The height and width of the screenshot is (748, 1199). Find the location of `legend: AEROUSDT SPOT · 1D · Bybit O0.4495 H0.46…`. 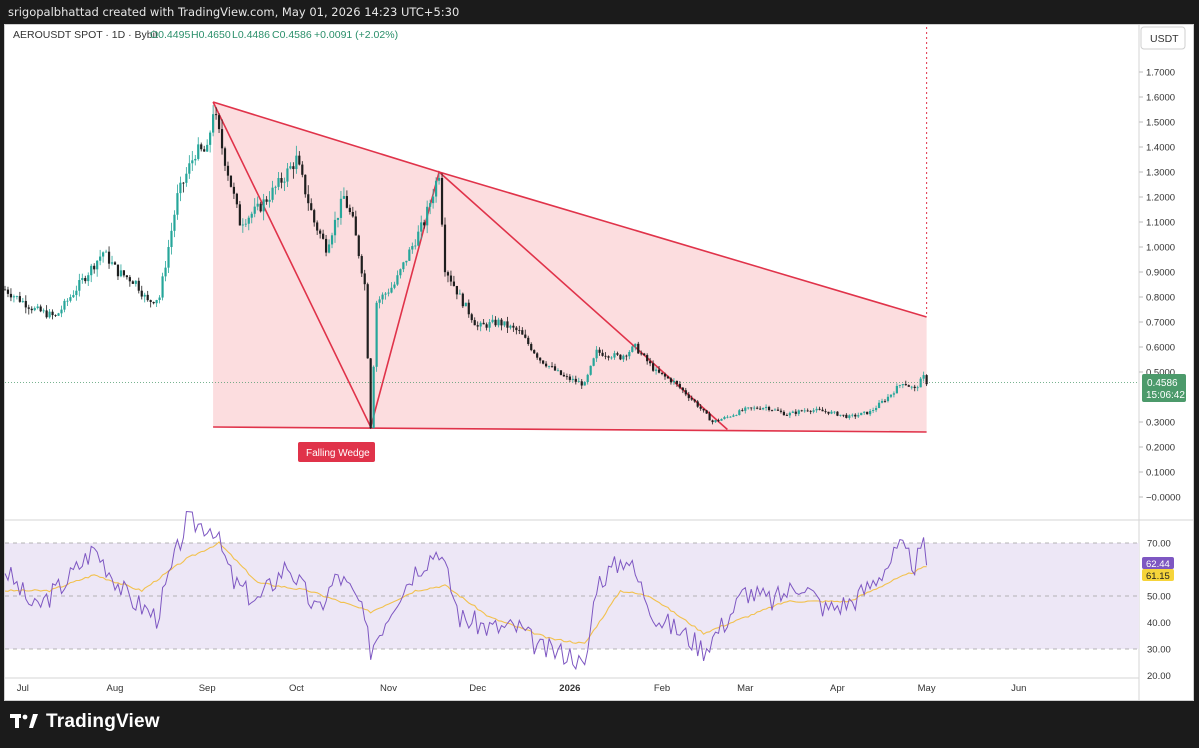

legend: AEROUSDT SPOT · 1D · Bybit O0.4495 H0.46… is located at coordinates (205, 35).